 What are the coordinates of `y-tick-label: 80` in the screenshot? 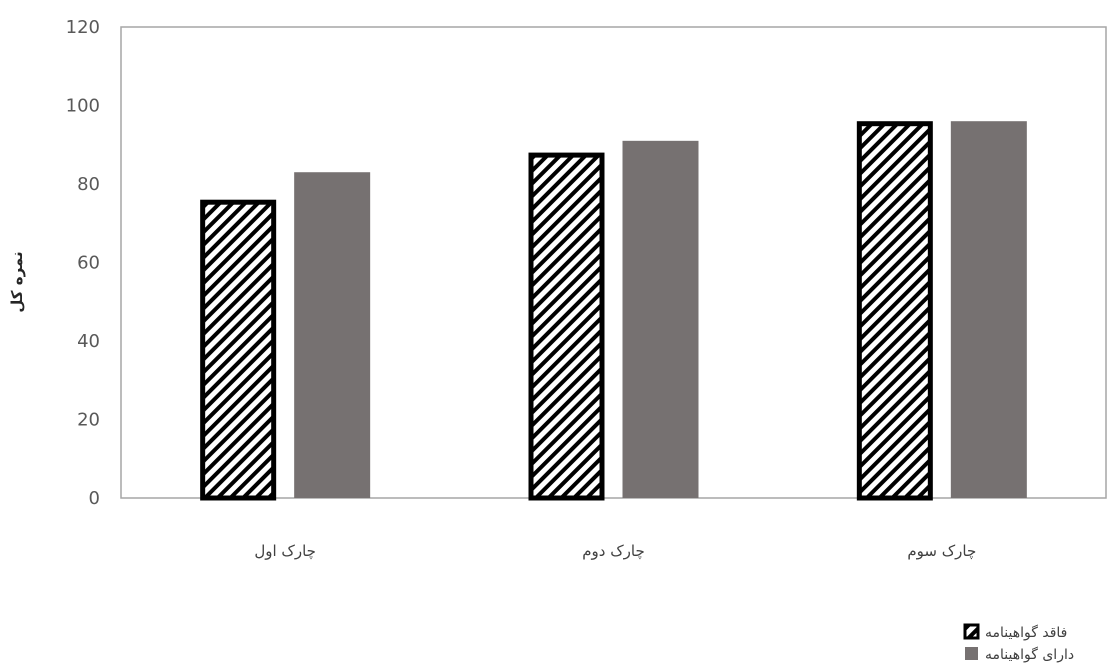 It's located at (88, 184).